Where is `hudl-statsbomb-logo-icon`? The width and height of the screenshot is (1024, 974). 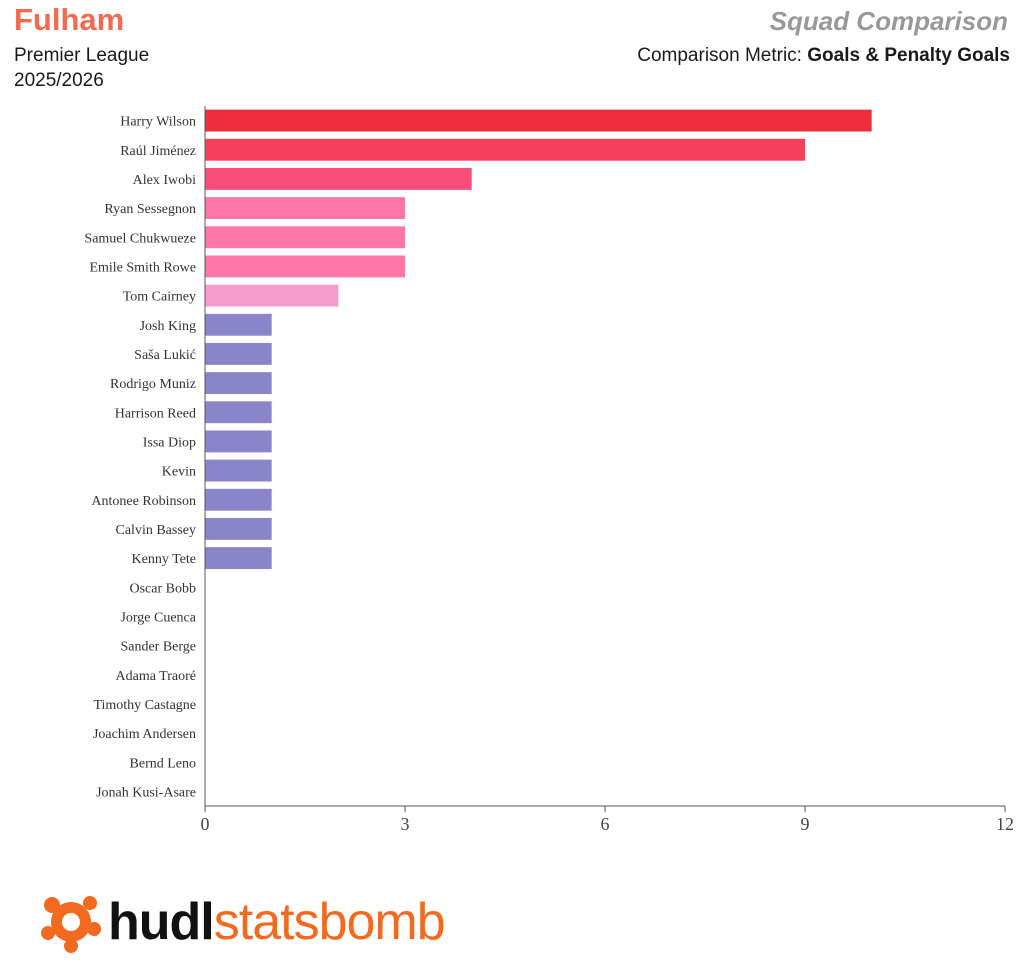 hudl-statsbomb-logo-icon is located at coordinates (71, 924).